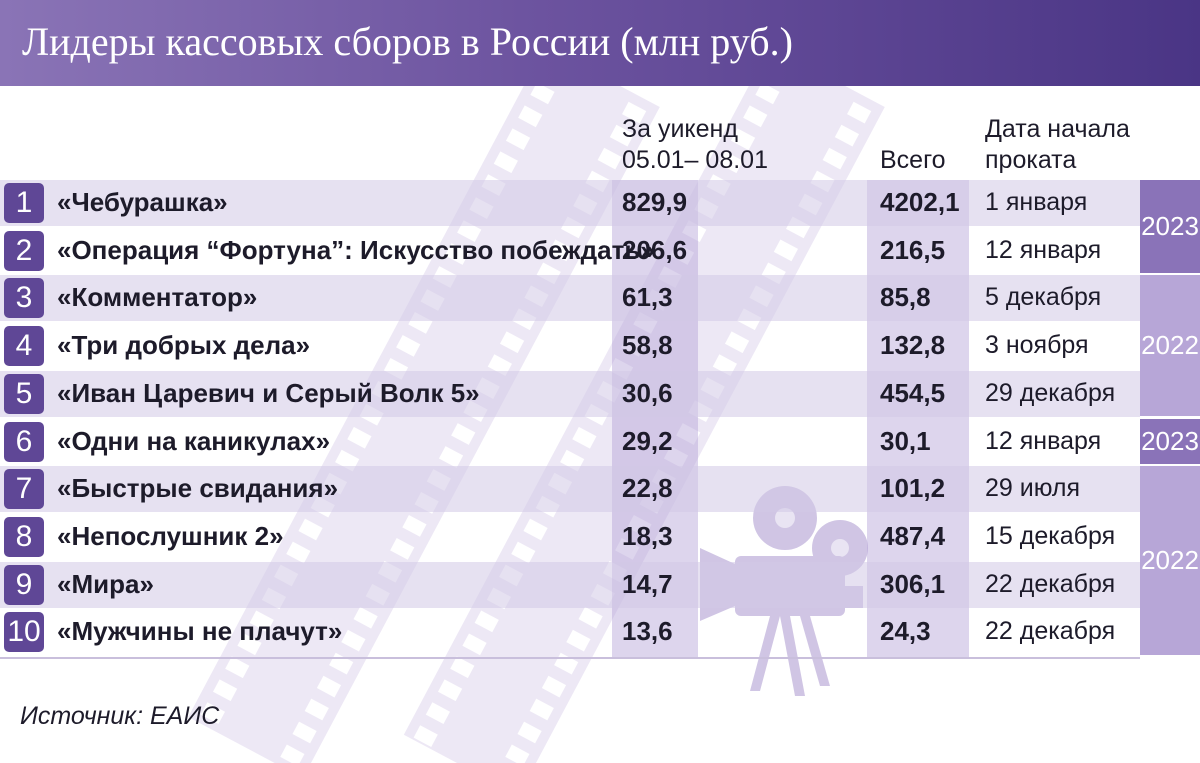 This screenshot has width=1200, height=763. What do you see at coordinates (905, 440) in the screenshot?
I see `total-gross: 30,1` at bounding box center [905, 440].